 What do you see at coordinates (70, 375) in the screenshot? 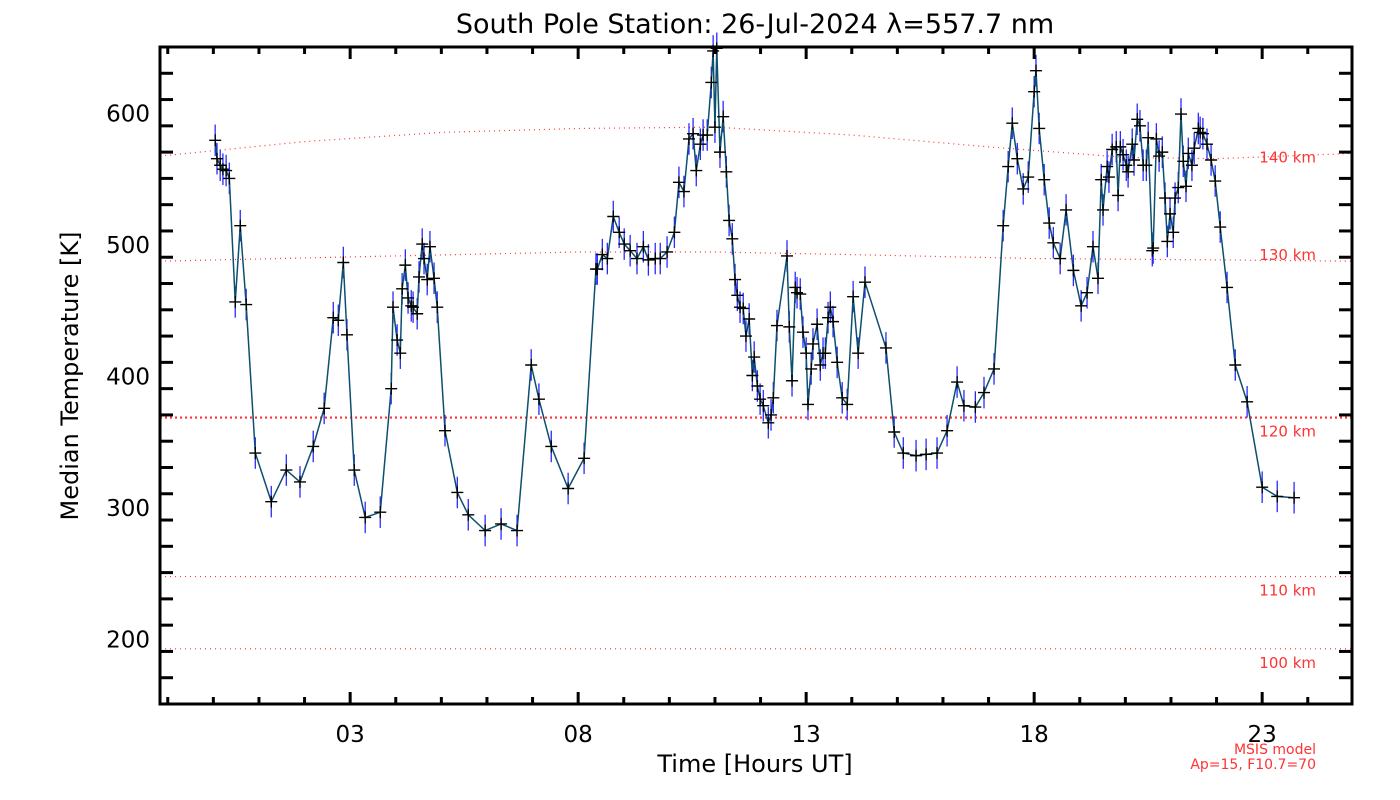
I see `y-axis-label: Median Temperature [K]` at bounding box center [70, 375].